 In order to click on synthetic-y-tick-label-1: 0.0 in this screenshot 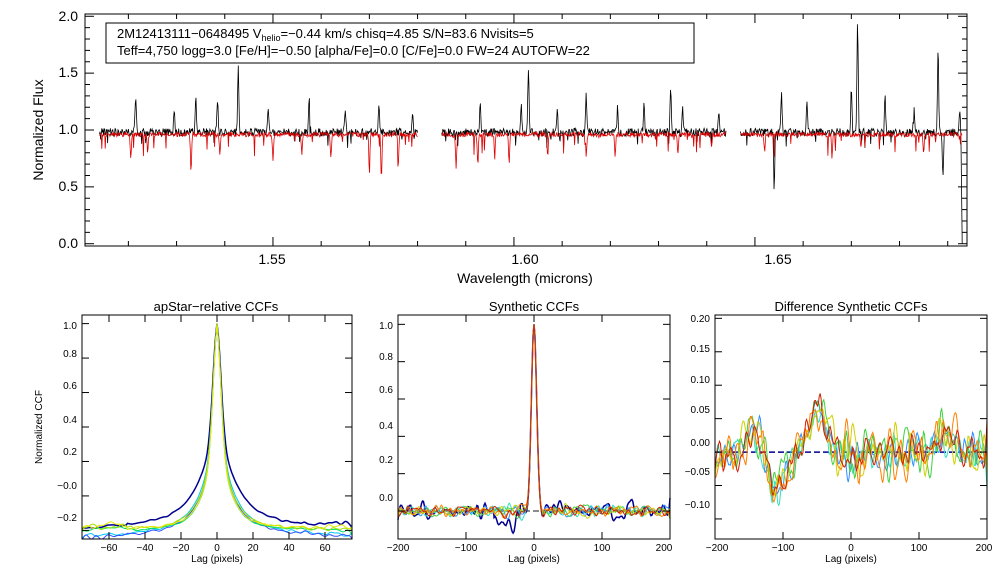, I will do `click(386, 498)`.